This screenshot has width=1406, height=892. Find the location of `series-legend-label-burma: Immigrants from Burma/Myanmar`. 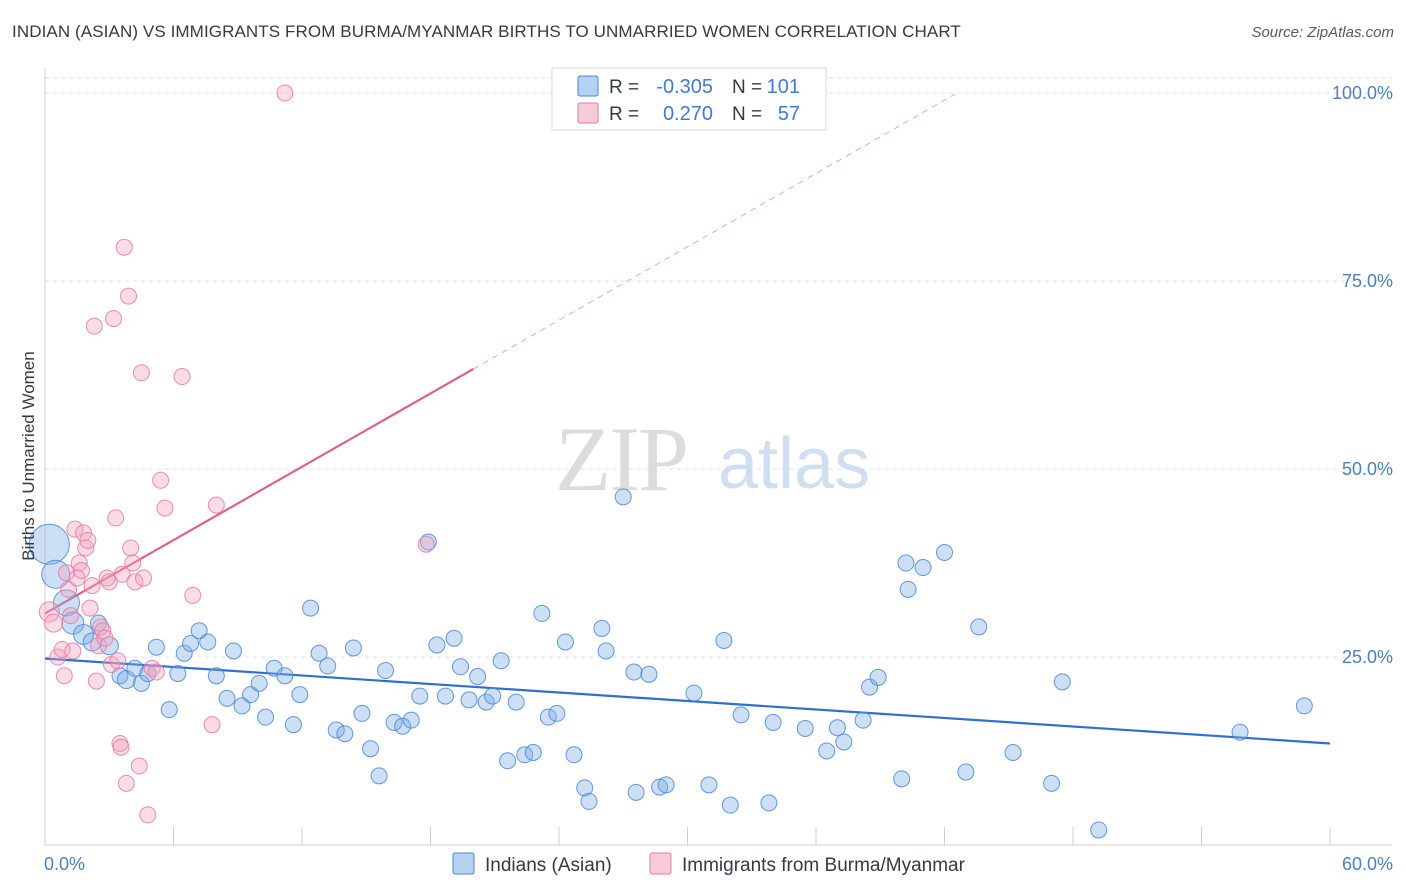

series-legend-label-burma: Immigrants from Burma/Myanmar is located at coordinates (824, 865).